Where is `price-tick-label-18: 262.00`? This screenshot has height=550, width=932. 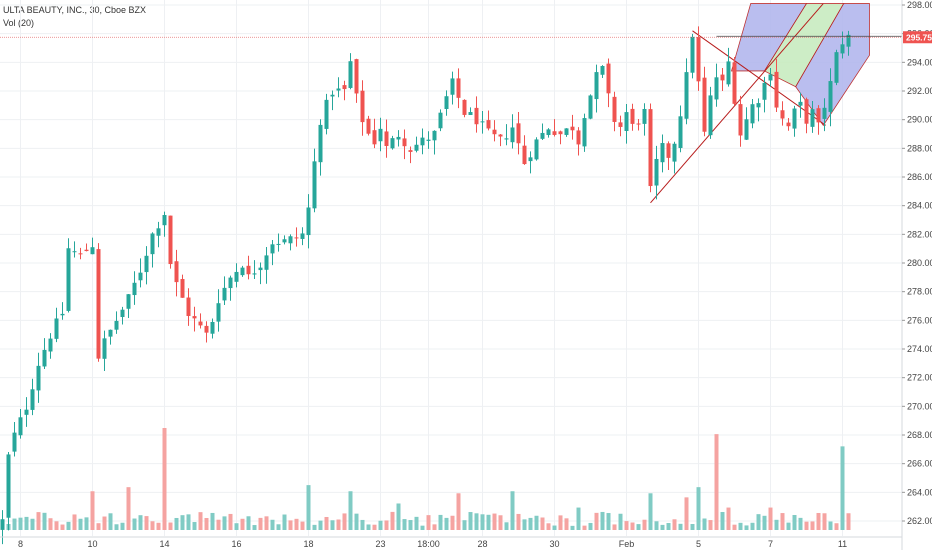
price-tick-label-18: 262.00 is located at coordinates (919, 521).